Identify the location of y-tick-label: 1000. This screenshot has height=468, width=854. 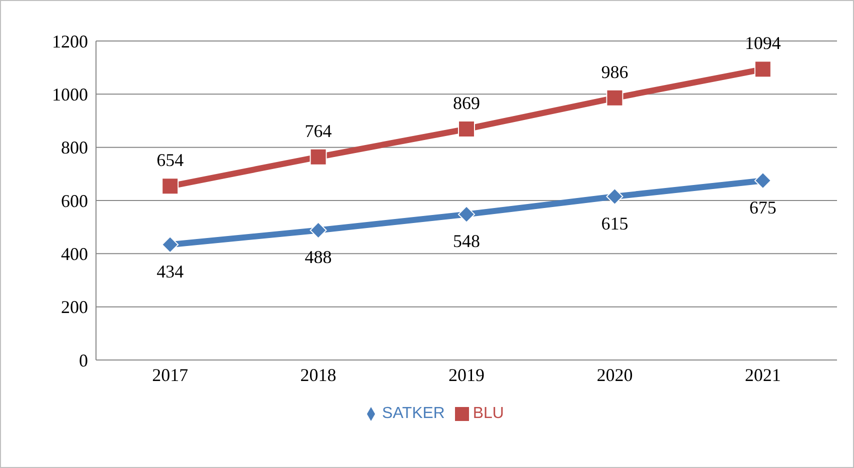
(70, 94).